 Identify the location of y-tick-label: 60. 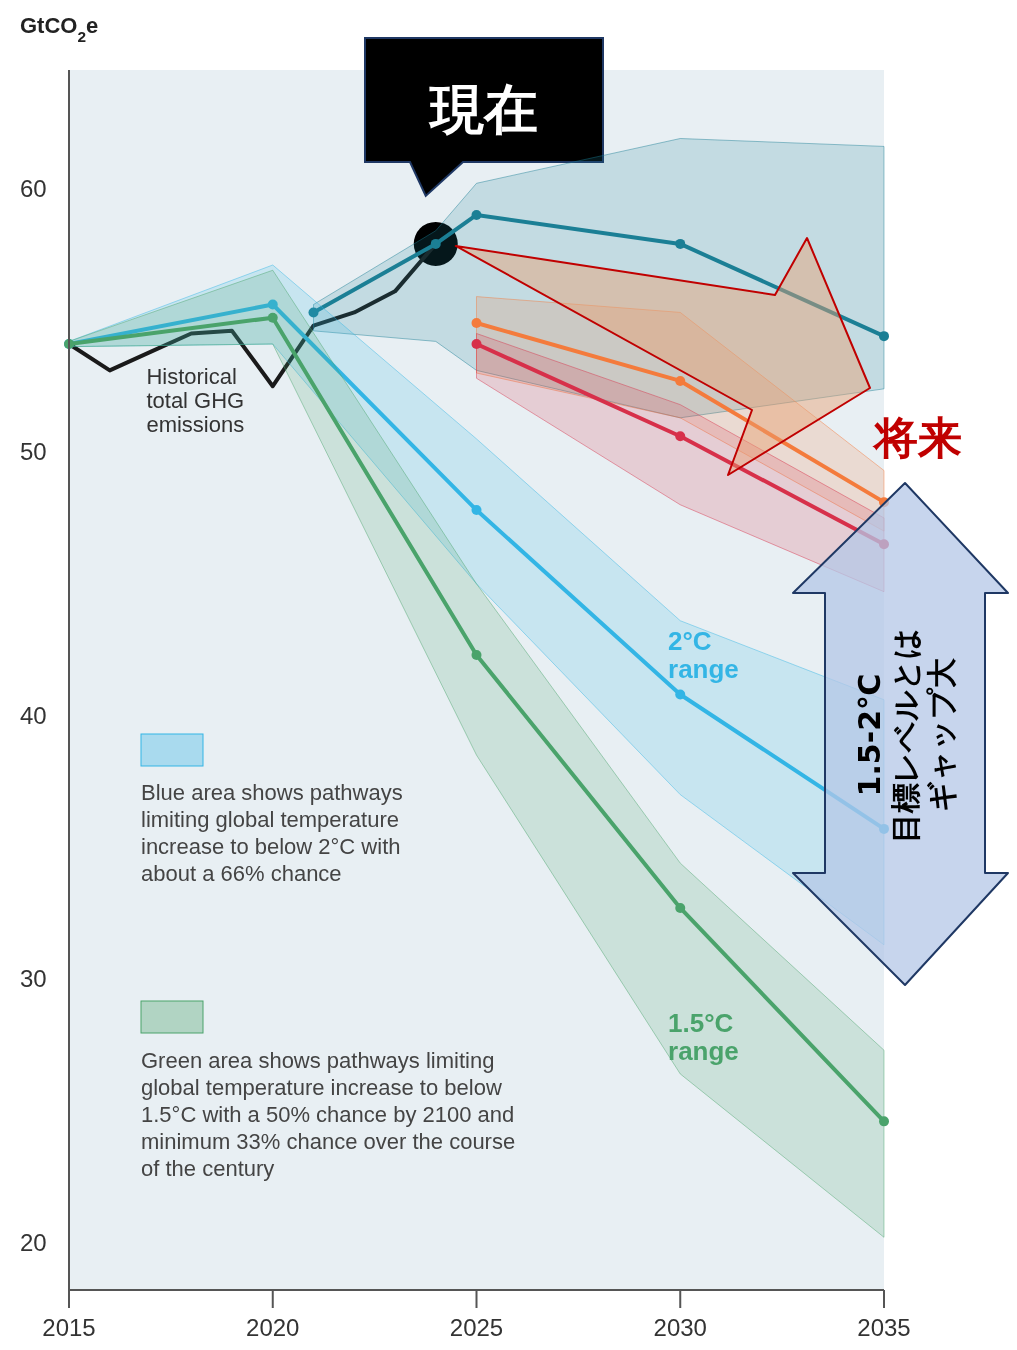
(33, 188).